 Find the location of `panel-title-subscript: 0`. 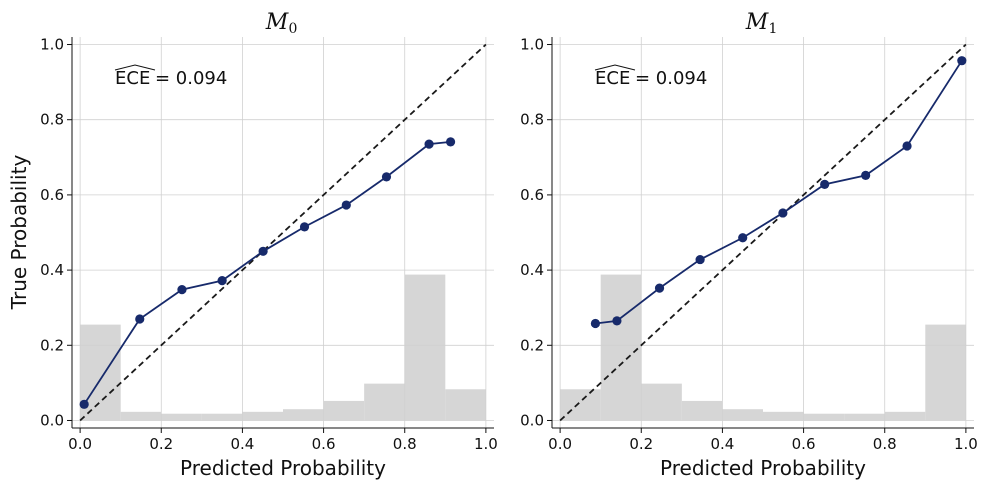

panel-title-subscript: 0 is located at coordinates (293, 29).